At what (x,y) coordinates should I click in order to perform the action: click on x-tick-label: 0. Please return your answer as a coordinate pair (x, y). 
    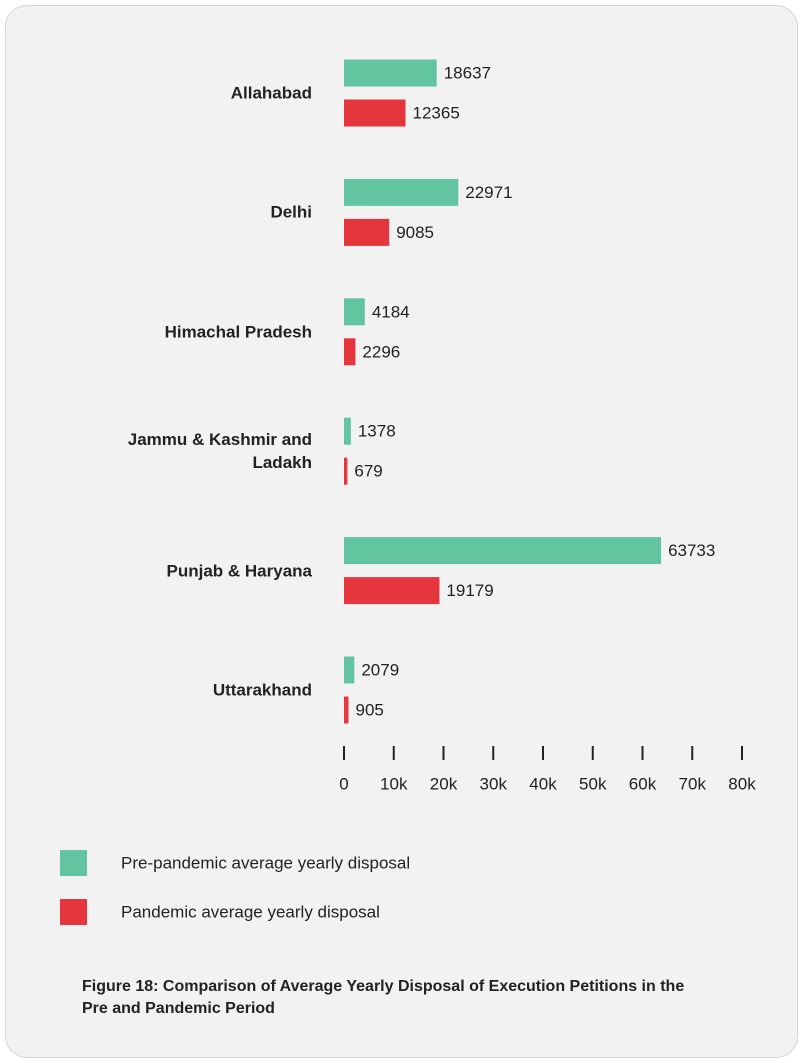
    Looking at the image, I should click on (343, 783).